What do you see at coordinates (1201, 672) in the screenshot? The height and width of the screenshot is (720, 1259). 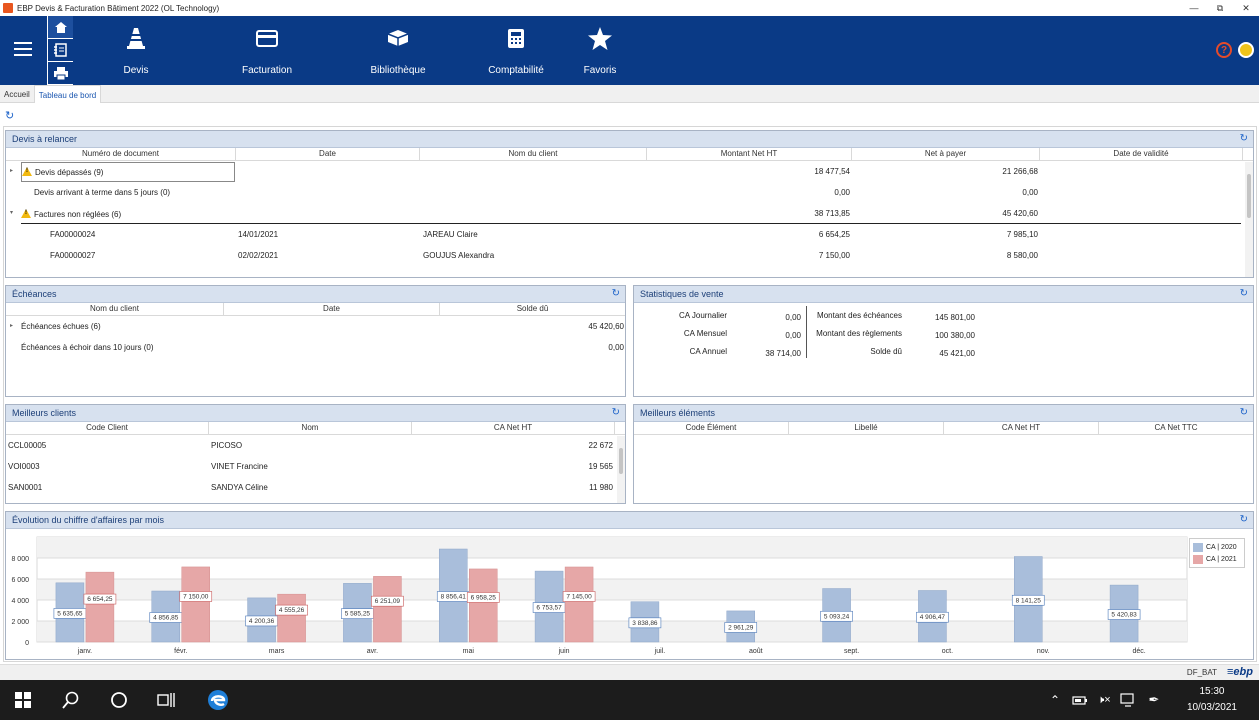 I see `database-name: DF_BAT` at bounding box center [1201, 672].